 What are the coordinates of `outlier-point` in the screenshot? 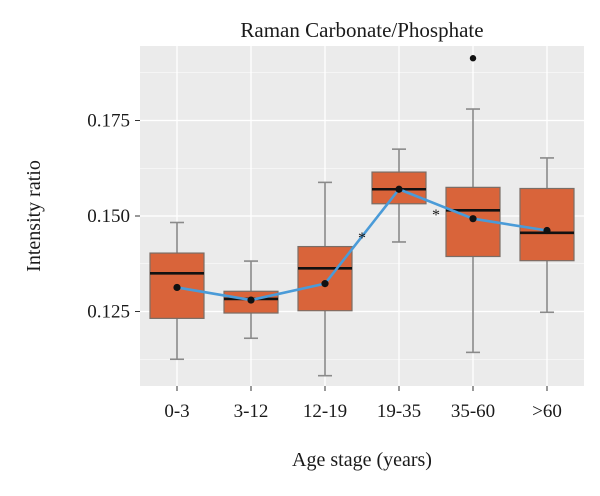 It's located at (473, 58).